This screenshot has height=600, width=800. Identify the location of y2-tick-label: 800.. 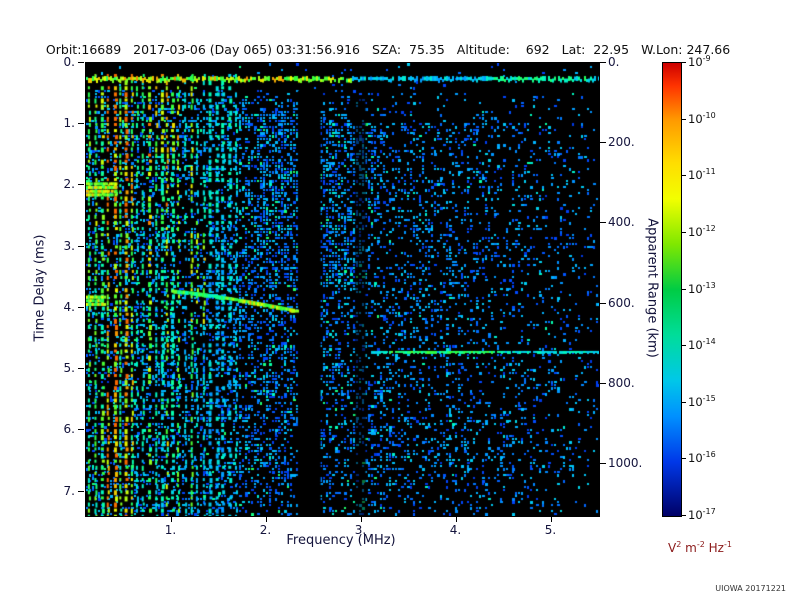
(621, 382).